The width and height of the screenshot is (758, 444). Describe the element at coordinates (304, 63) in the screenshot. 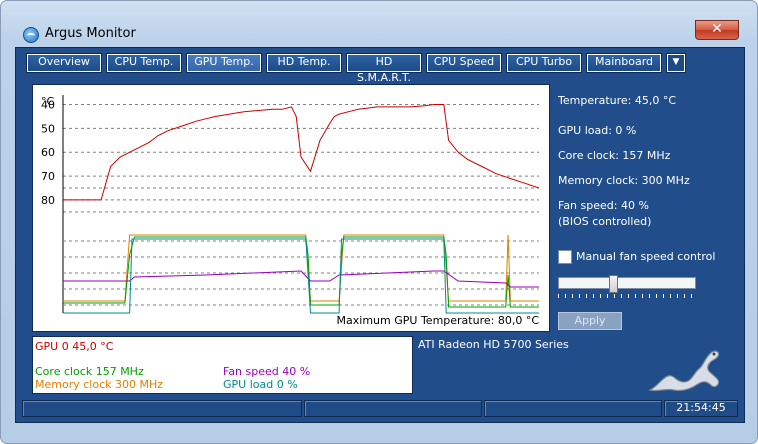

I see `tab-hd-temp: HD Temp.` at that location.